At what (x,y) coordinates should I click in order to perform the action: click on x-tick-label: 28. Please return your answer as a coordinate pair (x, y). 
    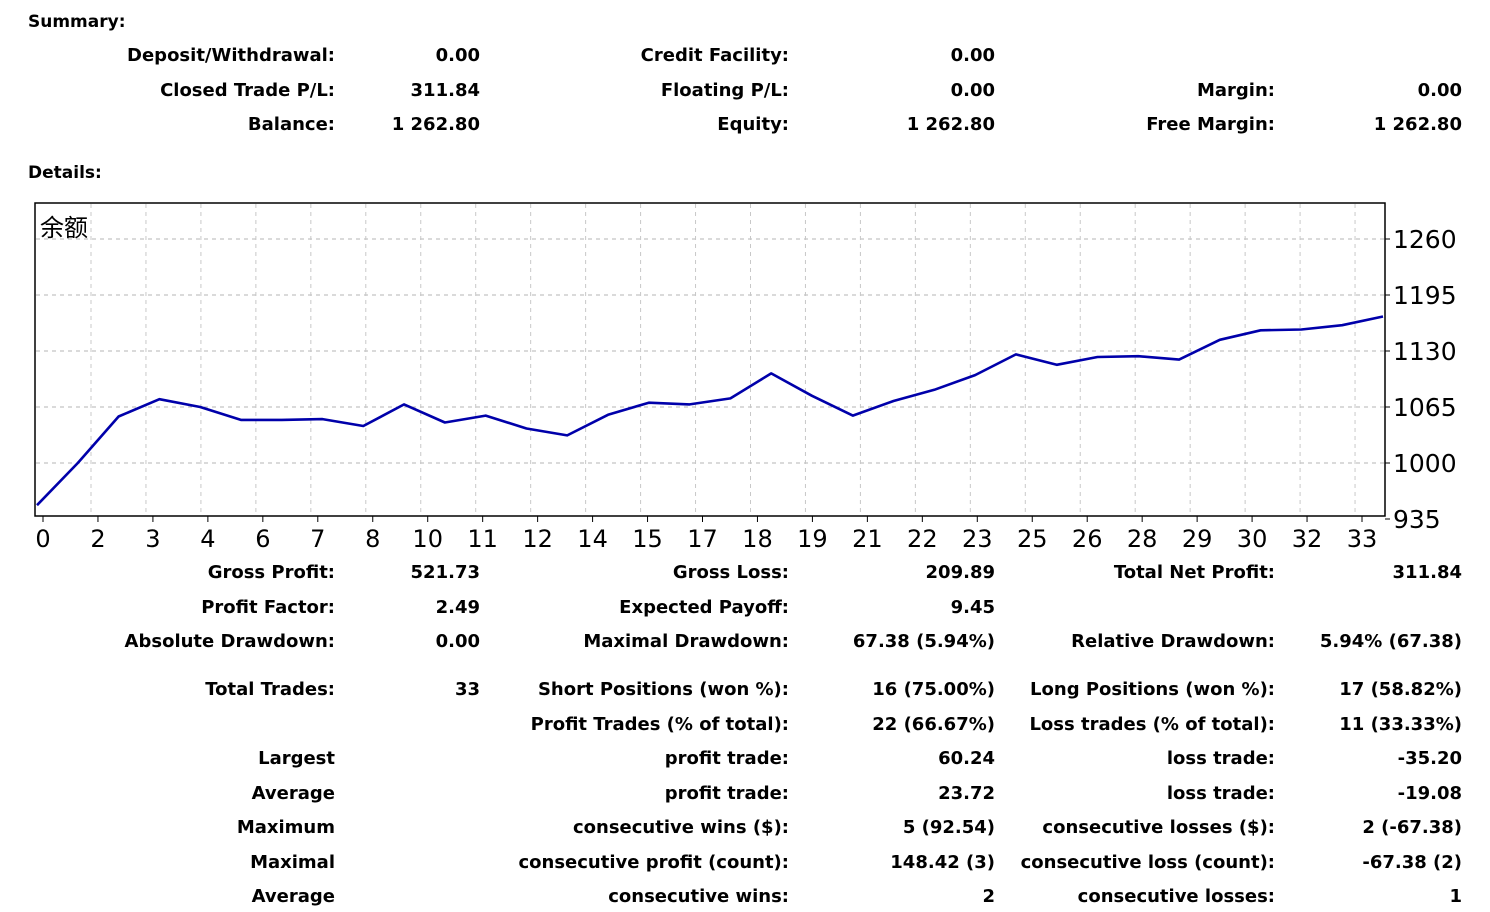
    Looking at the image, I should click on (1142, 538).